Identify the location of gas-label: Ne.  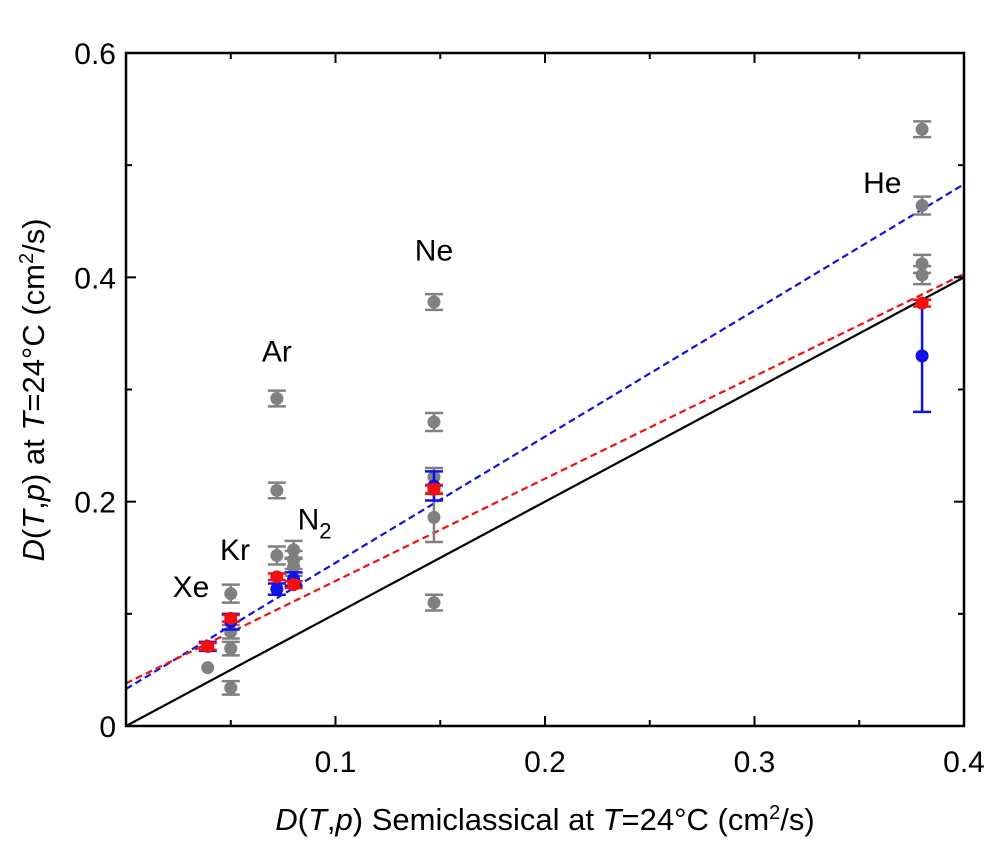
(434, 251).